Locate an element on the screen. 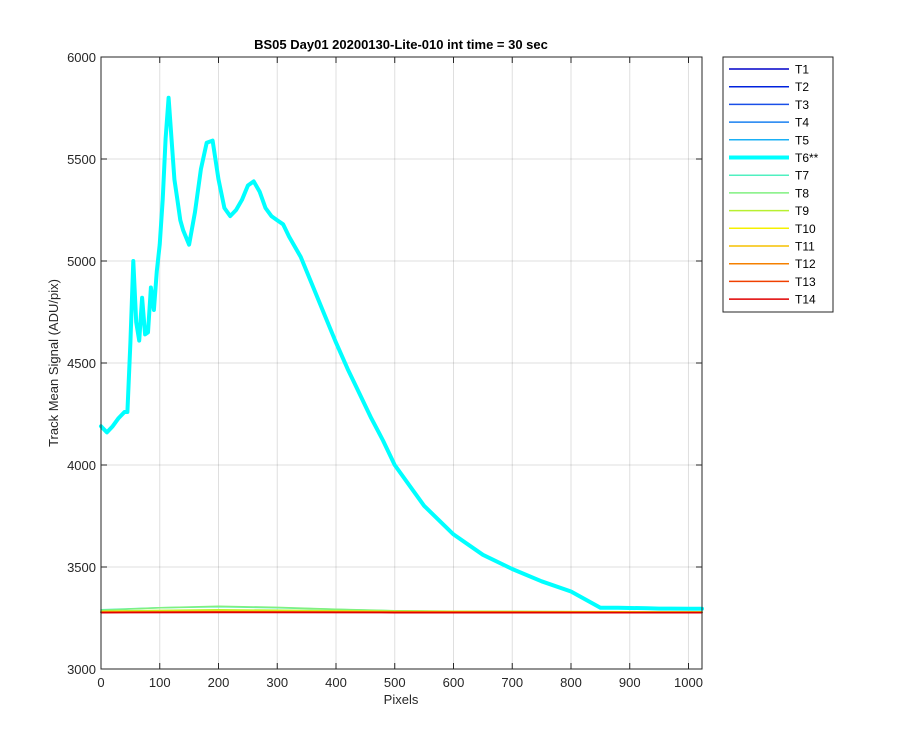  y-tick-label: 3000 is located at coordinates (81, 669).